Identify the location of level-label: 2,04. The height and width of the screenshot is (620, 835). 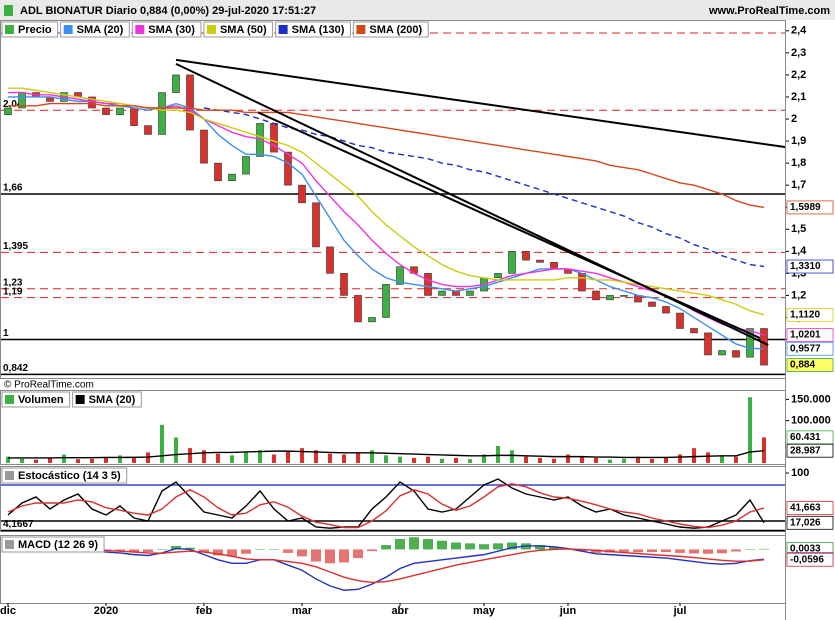
(13, 104).